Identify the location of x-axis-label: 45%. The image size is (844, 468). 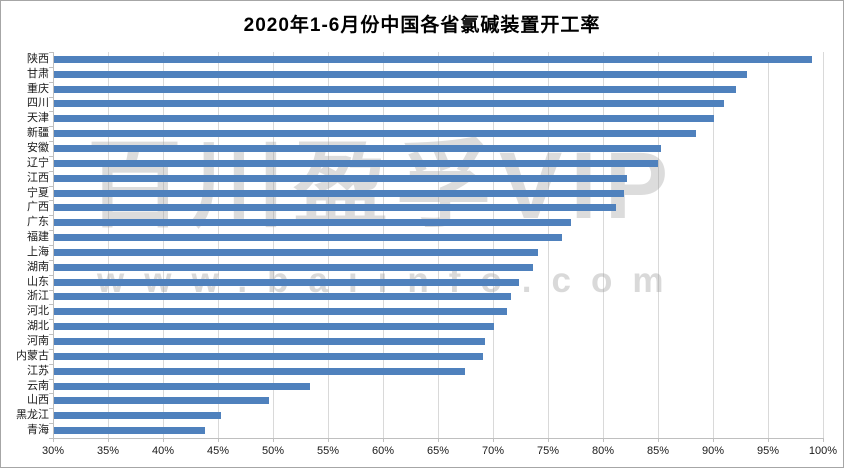
(218, 451).